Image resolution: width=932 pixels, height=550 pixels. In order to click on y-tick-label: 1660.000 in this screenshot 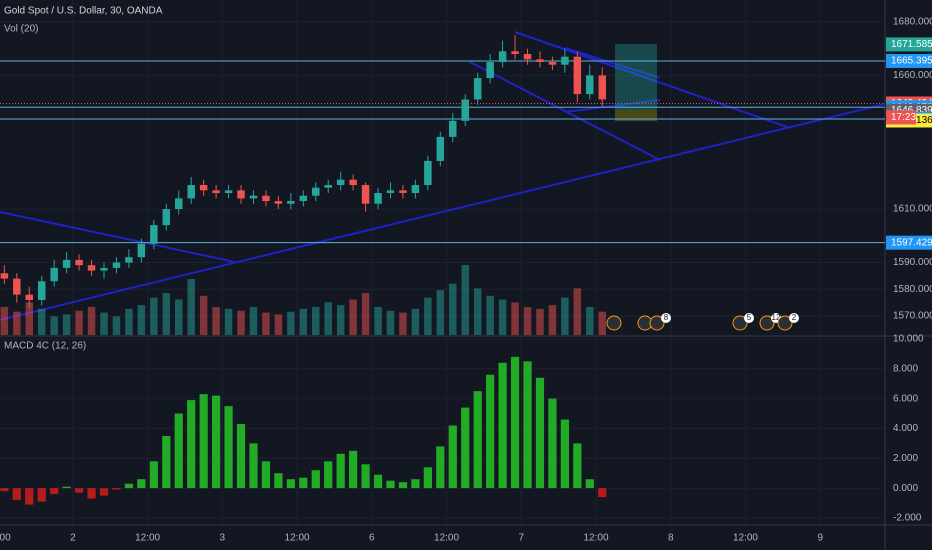, I will do `click(912, 75)`.